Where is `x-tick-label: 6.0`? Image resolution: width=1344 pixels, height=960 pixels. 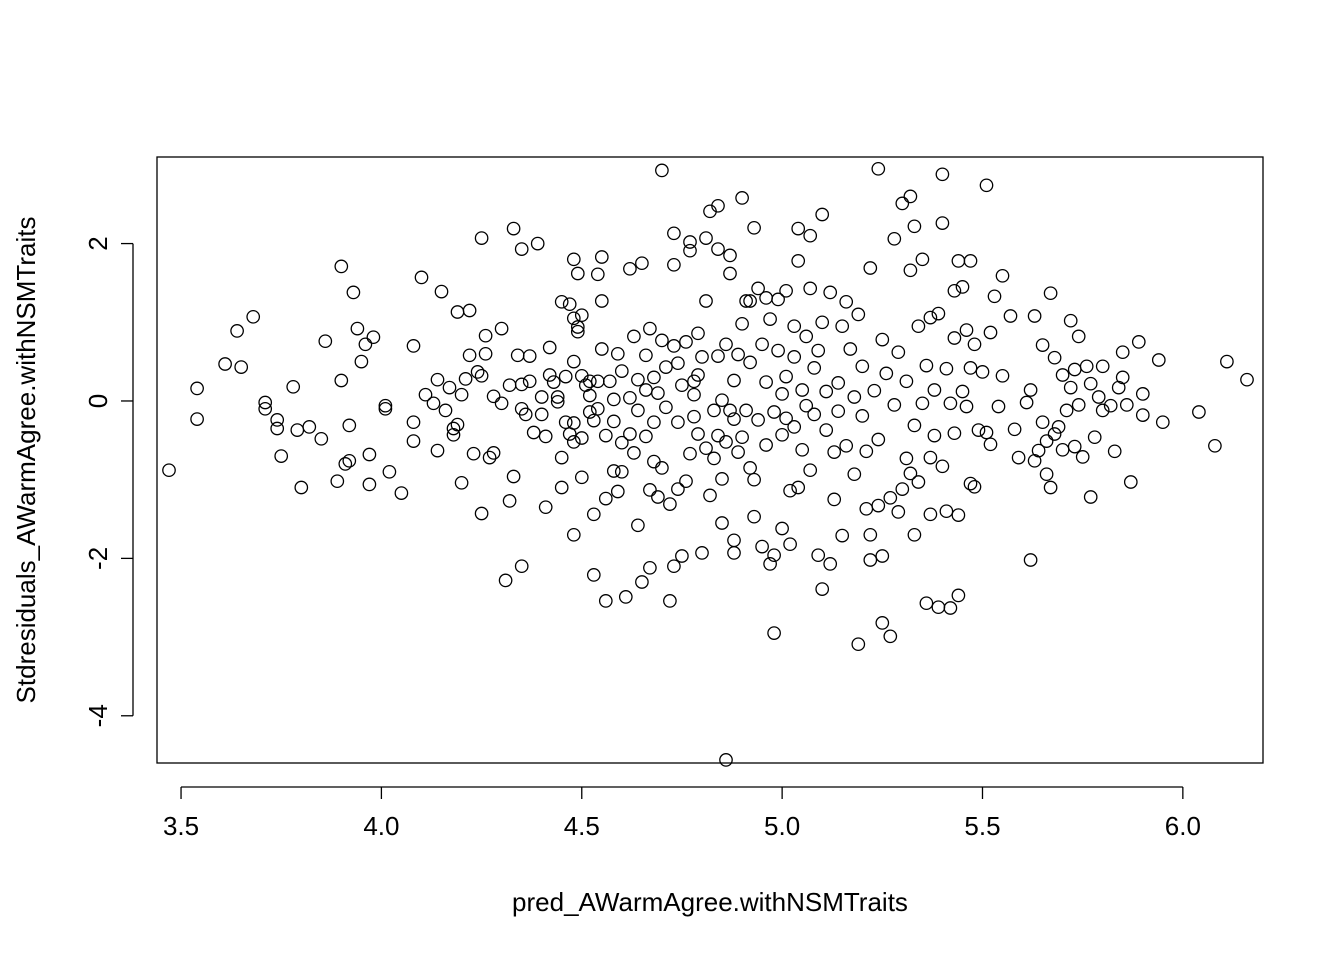
x-tick-label: 6.0 is located at coordinates (1183, 826).